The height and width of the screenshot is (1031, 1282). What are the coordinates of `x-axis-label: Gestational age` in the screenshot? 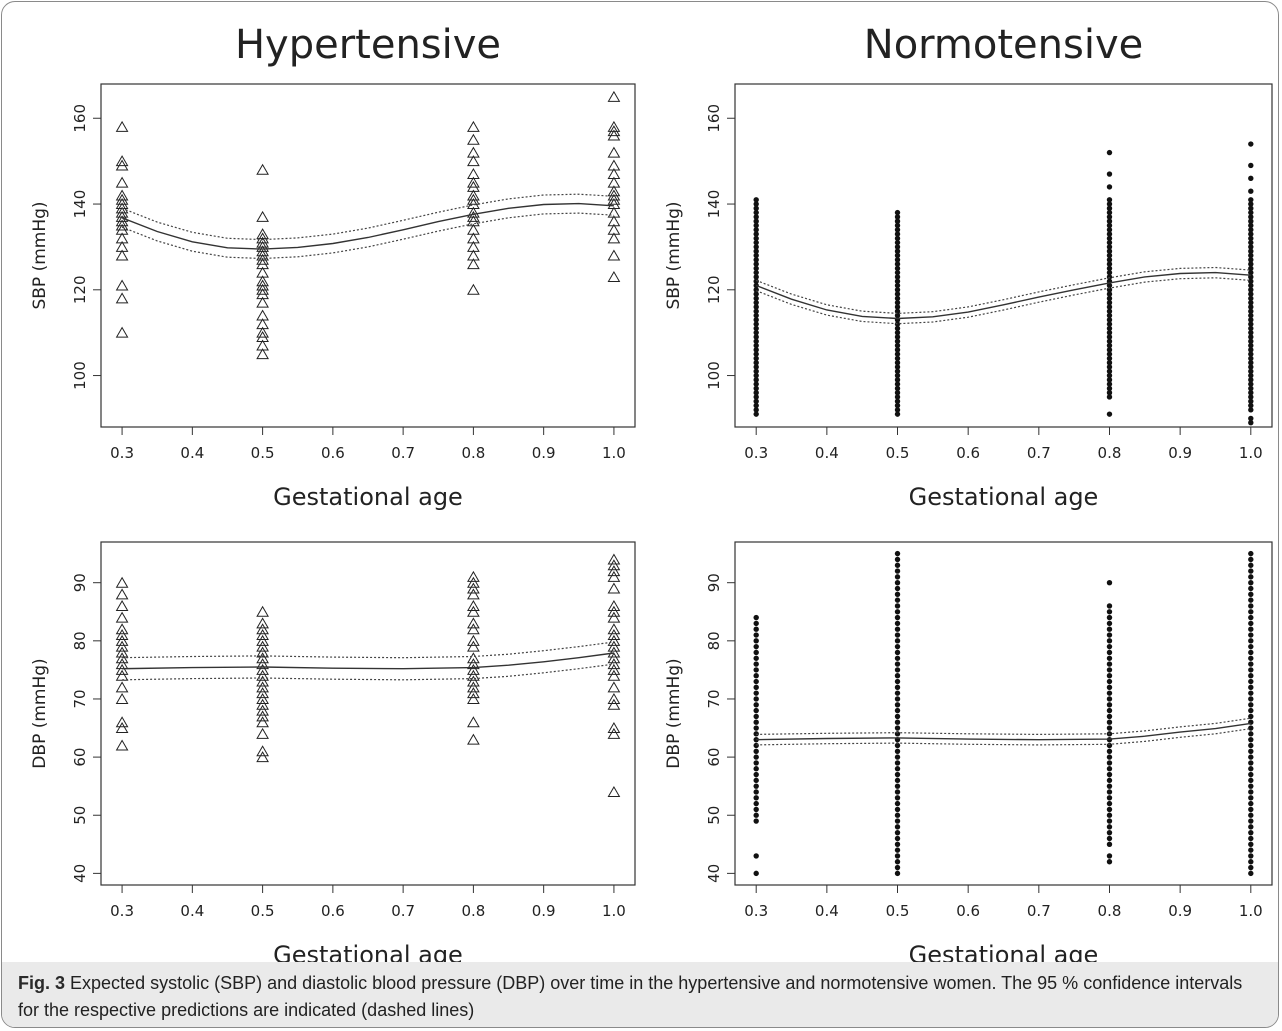 It's located at (368, 497).